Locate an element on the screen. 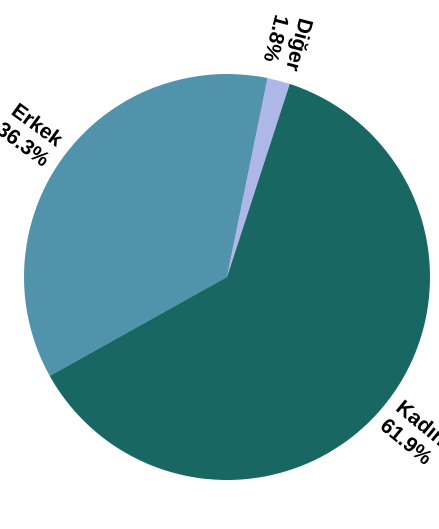 The width and height of the screenshot is (439, 529). slice-label-1: Kadın61.9% is located at coordinates (407, 432).